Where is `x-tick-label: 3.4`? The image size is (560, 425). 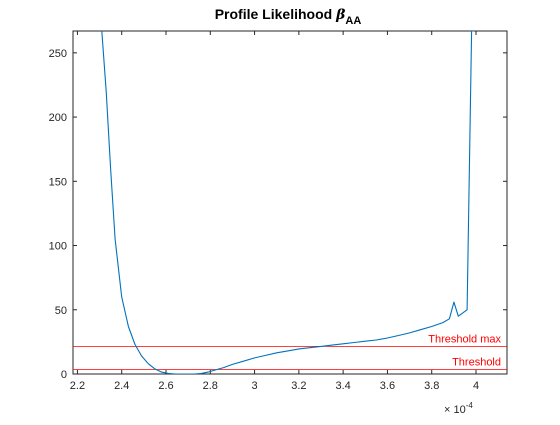
x-tick-label: 3.4 is located at coordinates (342, 386).